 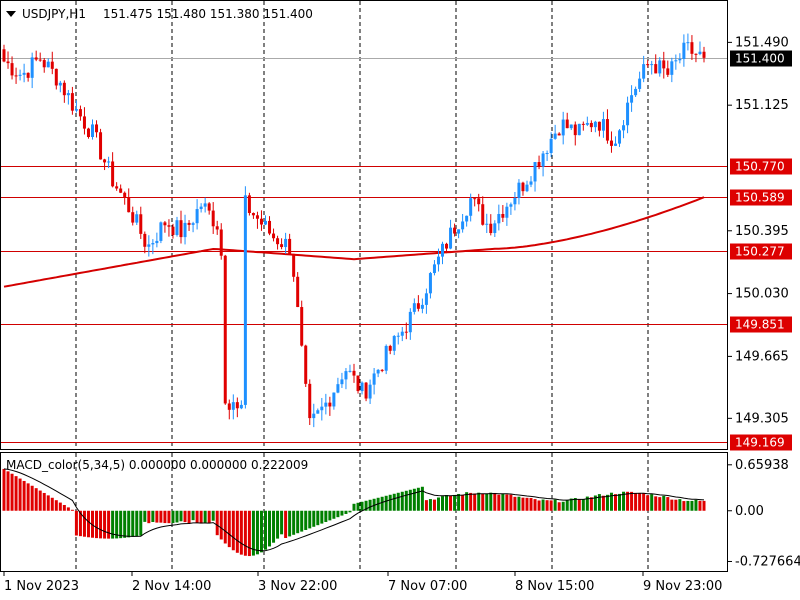 I want to click on level-label: 150.589, so click(x=760, y=198).